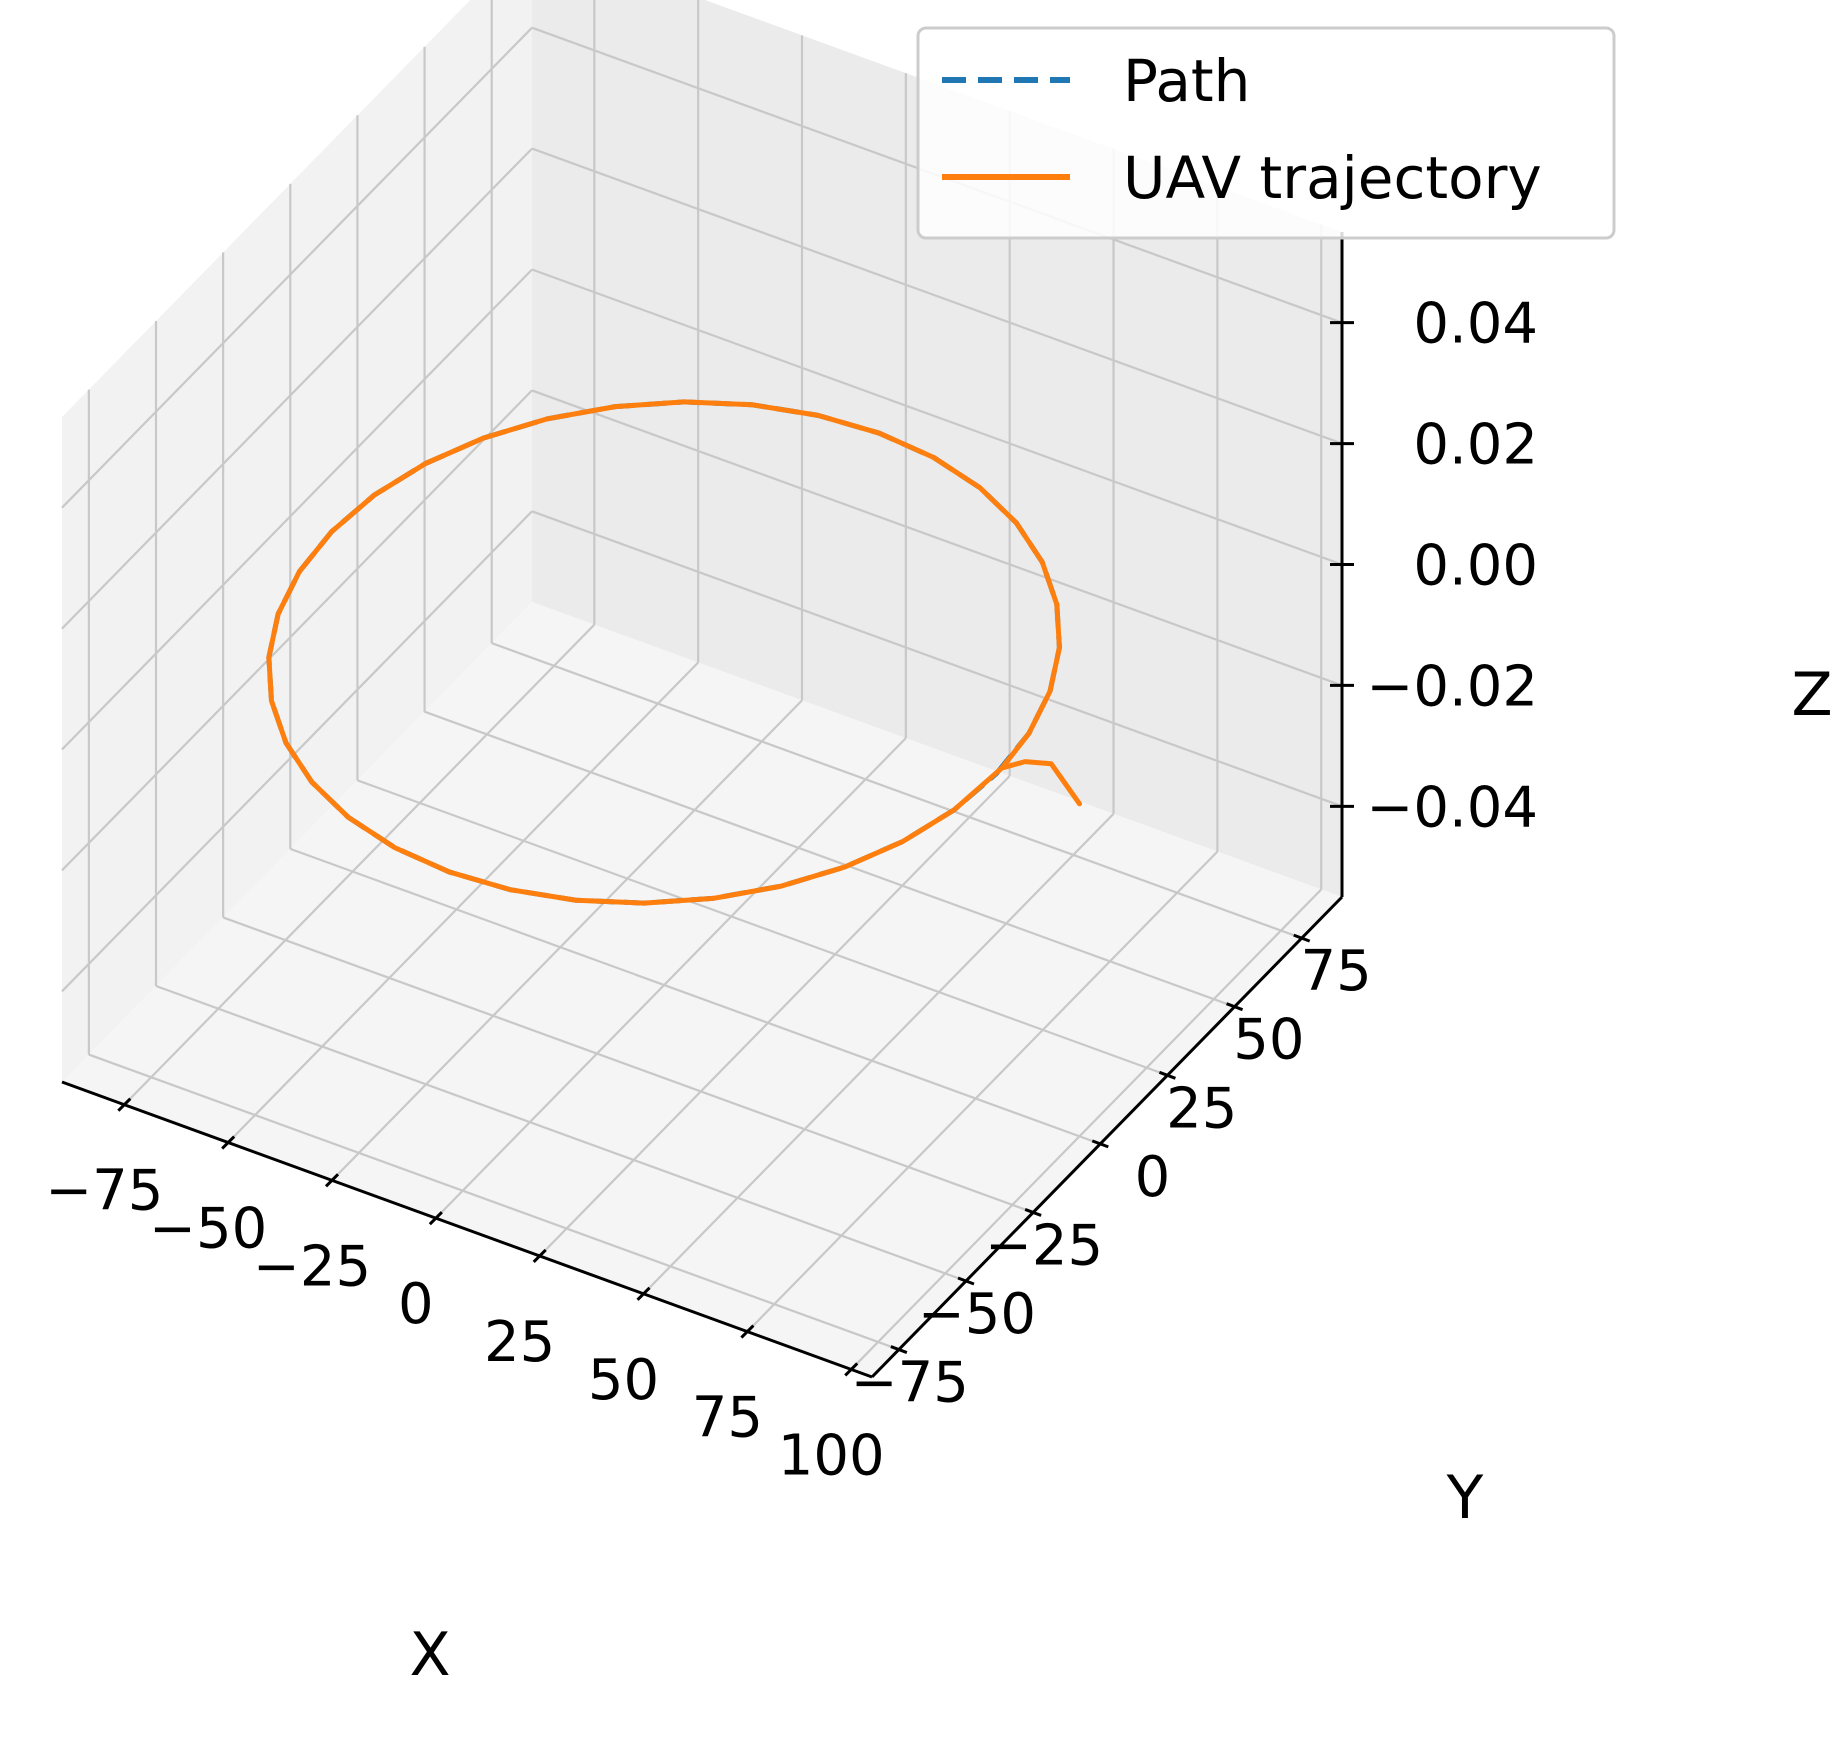 This screenshot has width=1842, height=1763. I want to click on z-tick-label: 0.00, so click(1475, 566).